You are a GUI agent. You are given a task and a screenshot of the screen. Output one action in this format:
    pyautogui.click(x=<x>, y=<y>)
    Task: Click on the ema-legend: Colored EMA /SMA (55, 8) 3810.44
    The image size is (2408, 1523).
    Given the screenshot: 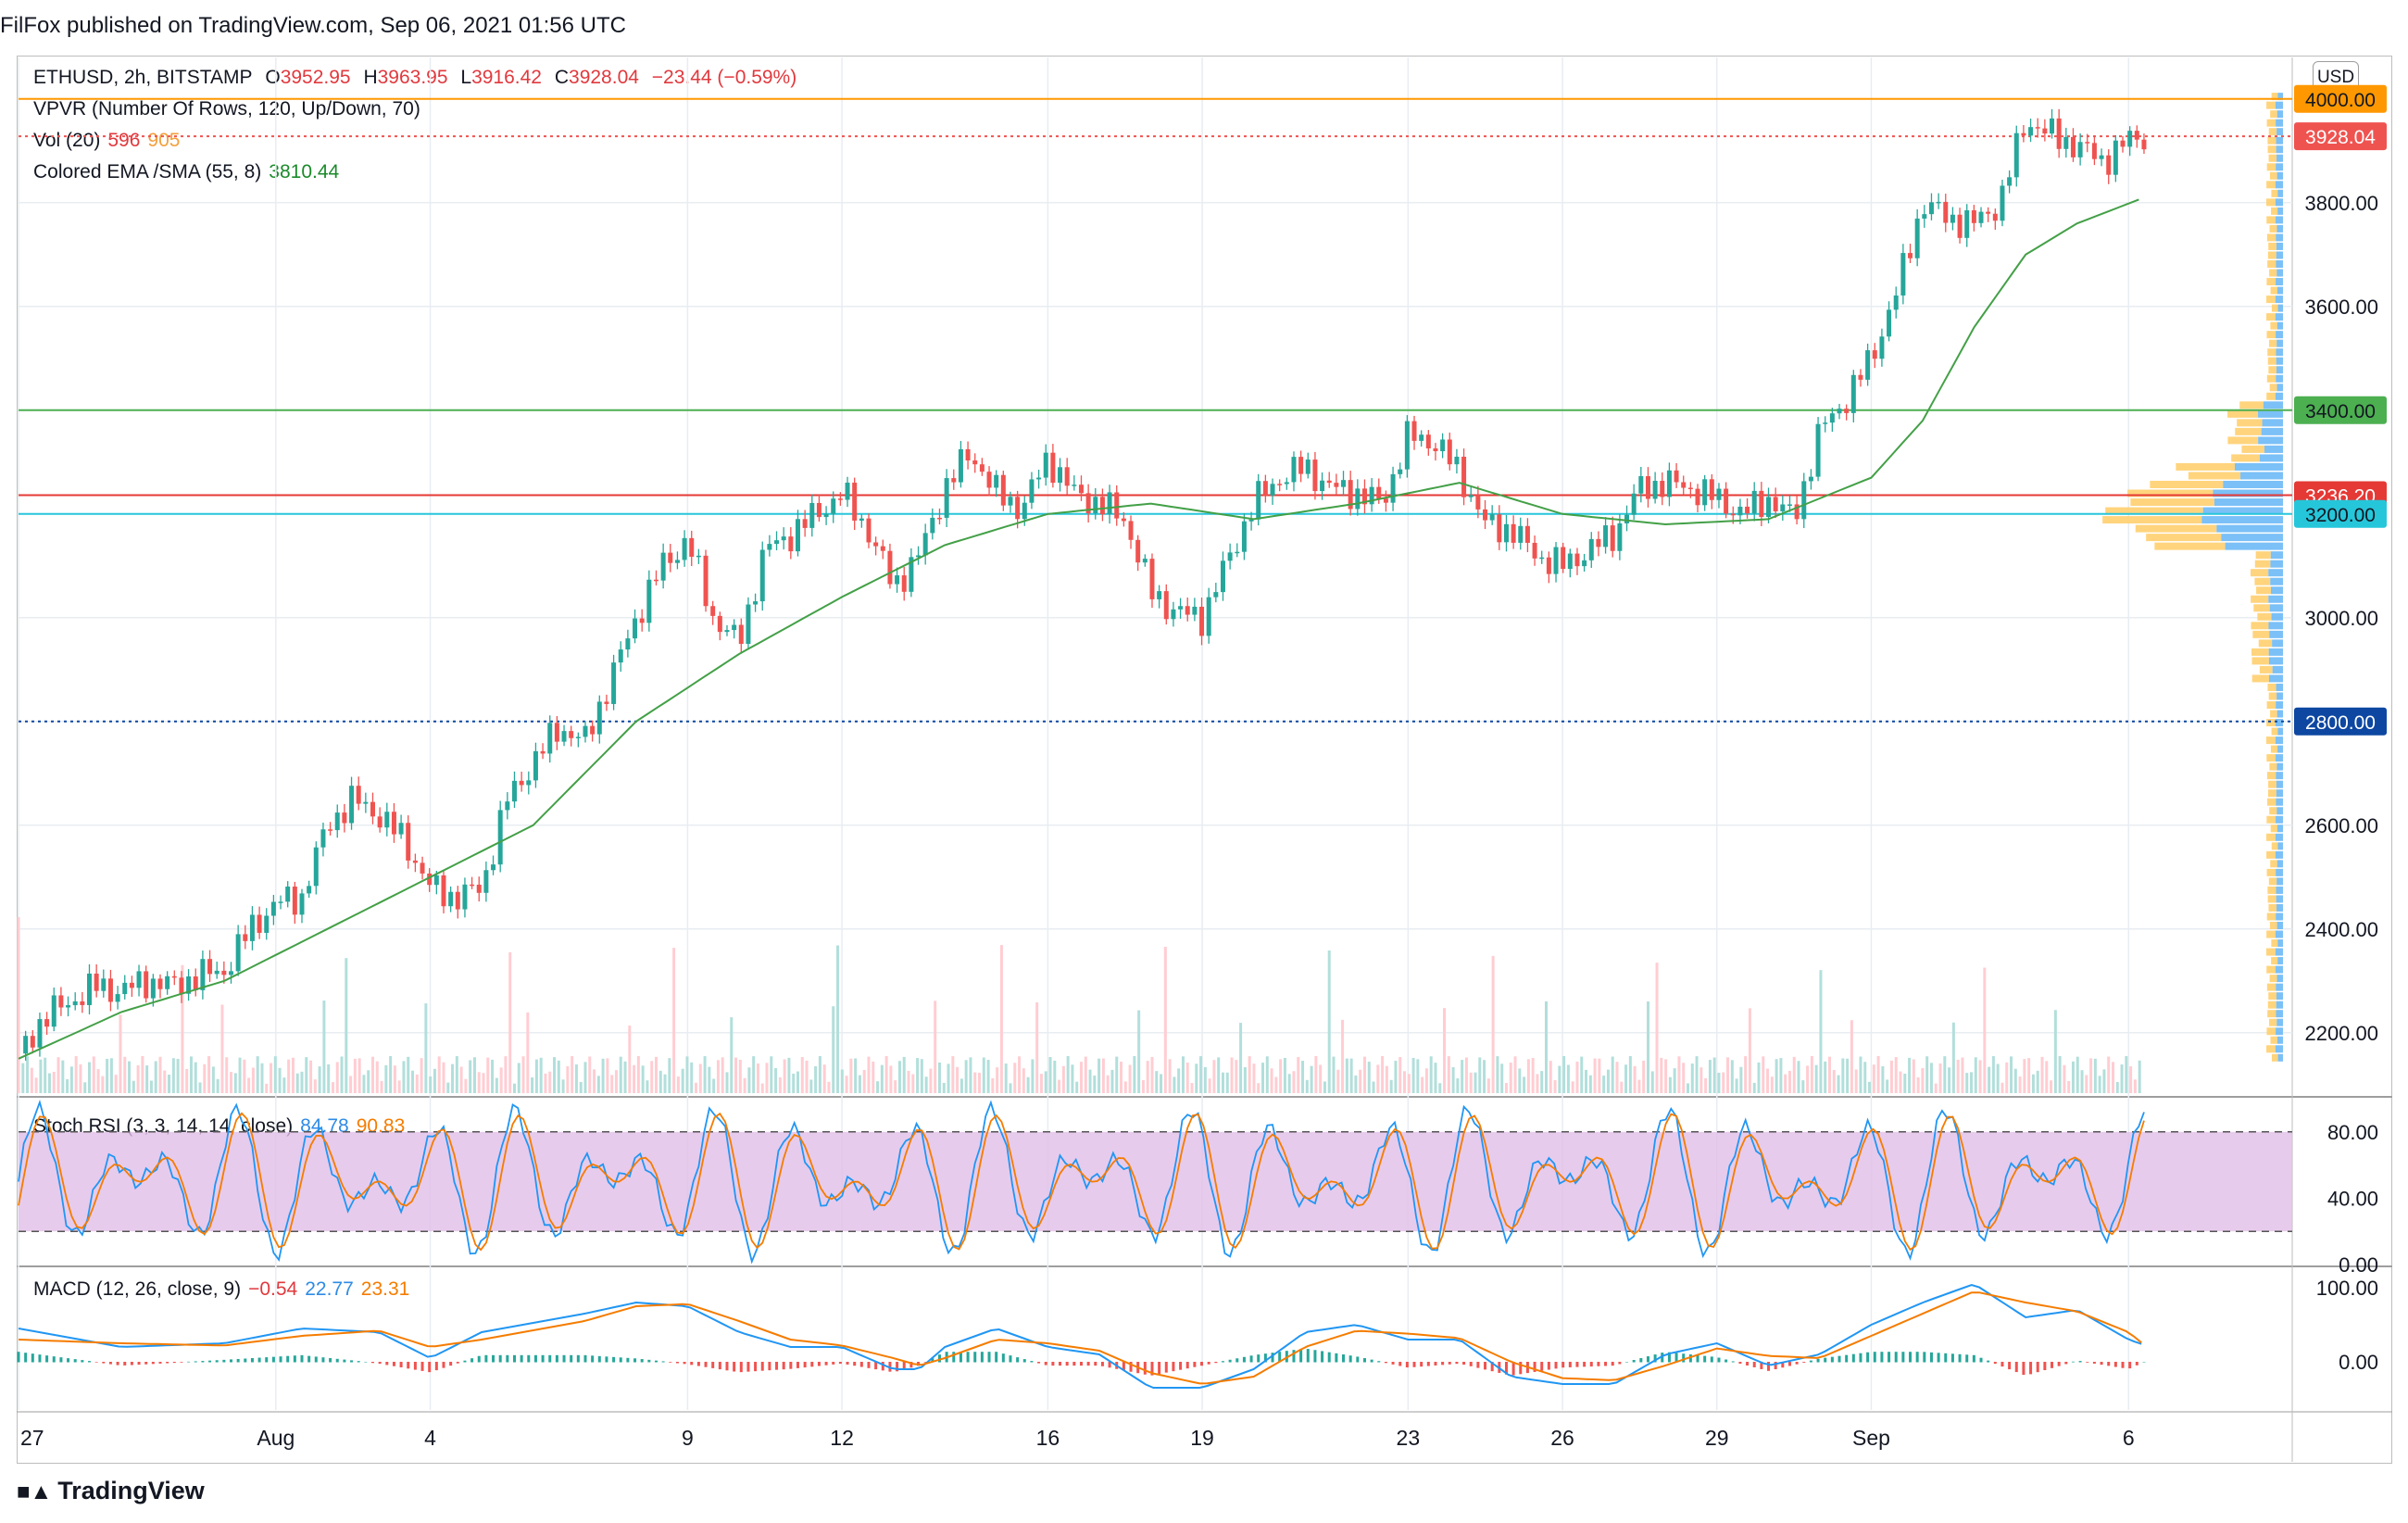 What is the action you would take?
    pyautogui.click(x=186, y=172)
    